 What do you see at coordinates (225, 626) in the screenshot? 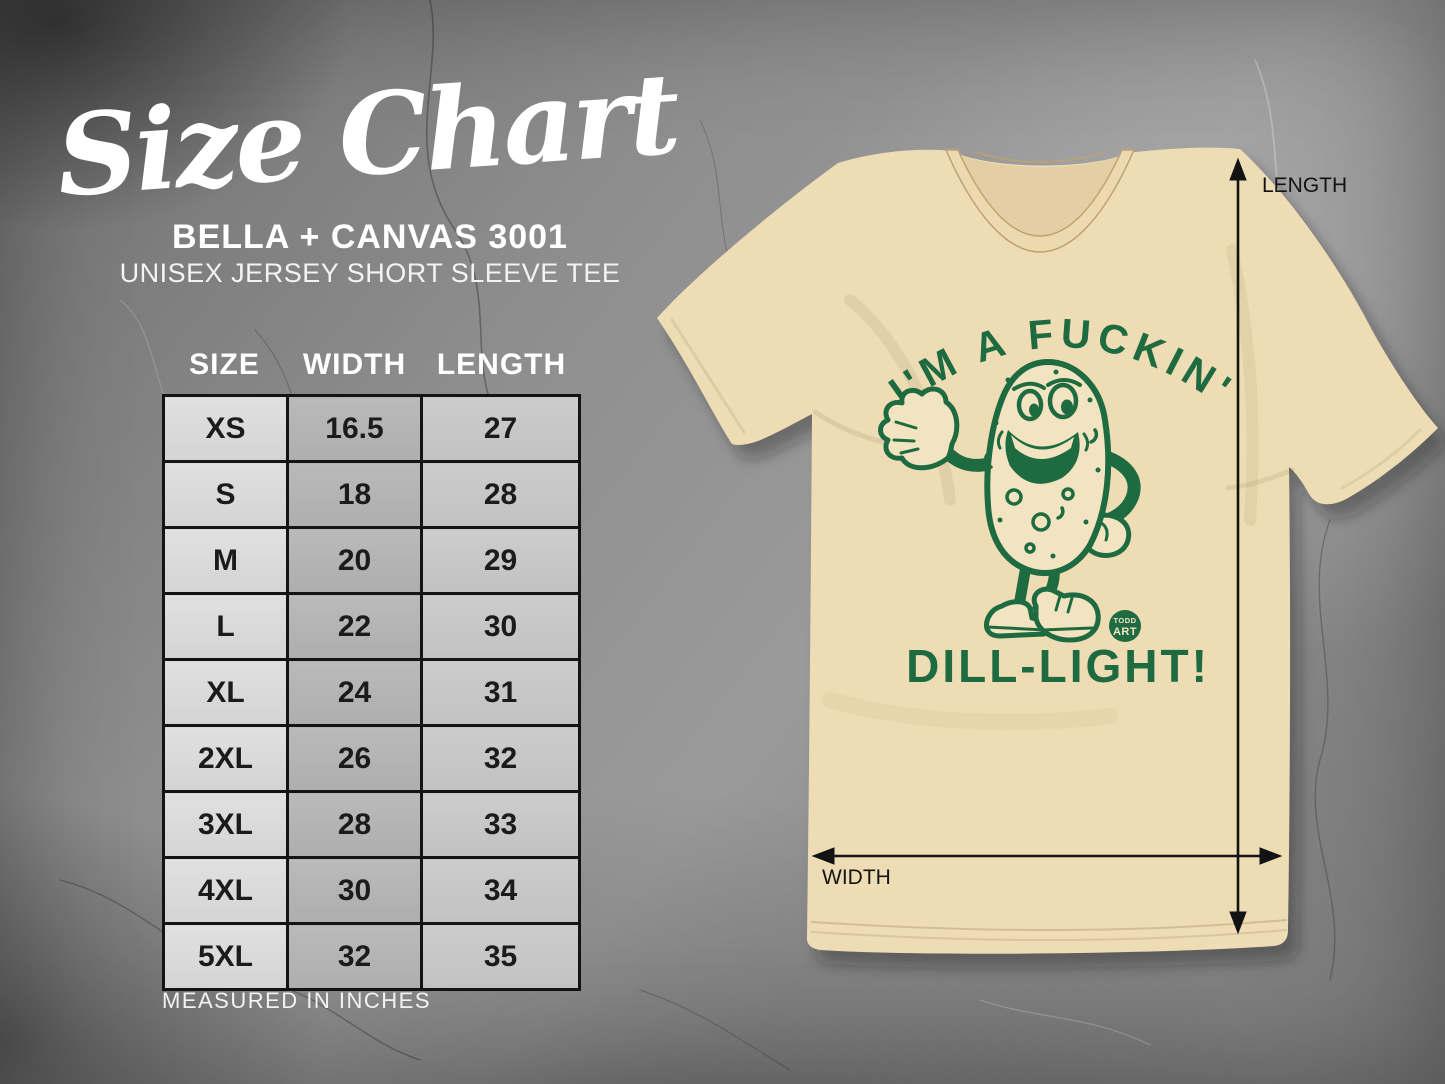
I see `size-cell: L` at bounding box center [225, 626].